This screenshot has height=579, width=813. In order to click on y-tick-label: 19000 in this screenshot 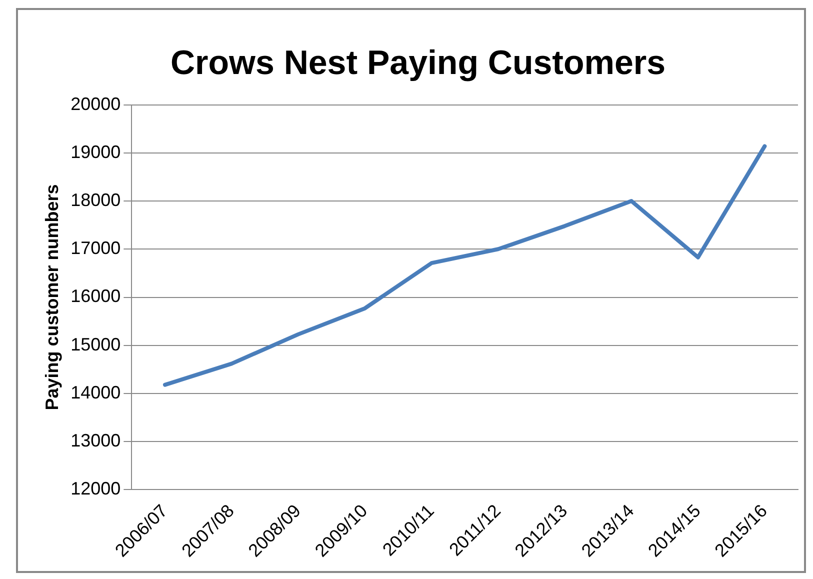, I will do `click(95, 152)`.